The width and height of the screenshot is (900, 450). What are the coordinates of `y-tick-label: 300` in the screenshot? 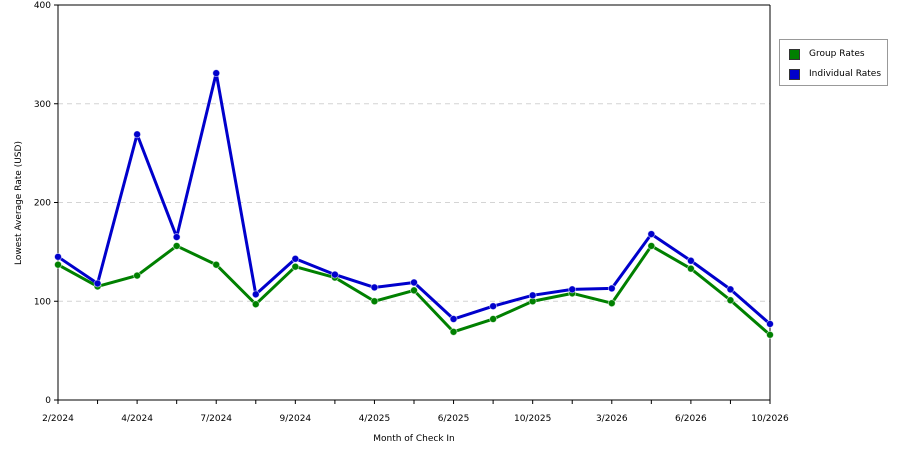 It's located at (42, 105).